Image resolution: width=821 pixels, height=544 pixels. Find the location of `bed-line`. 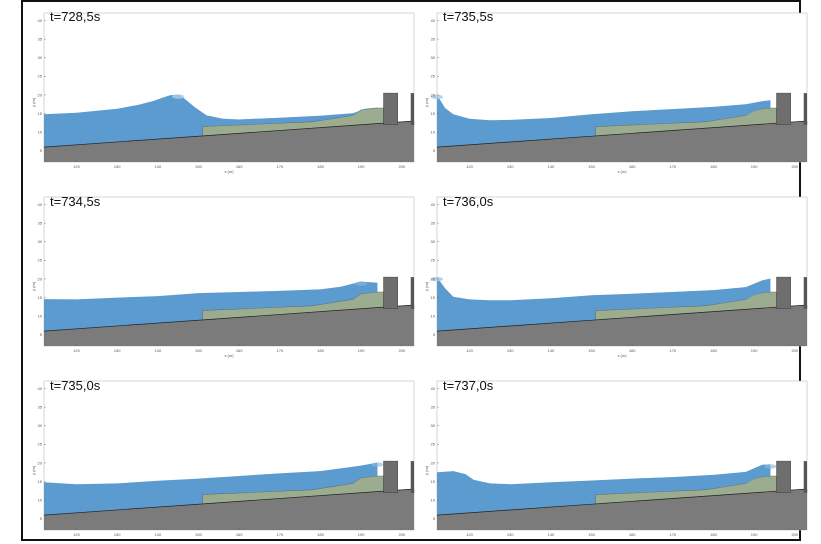

bed-line is located at coordinates (622, 318).